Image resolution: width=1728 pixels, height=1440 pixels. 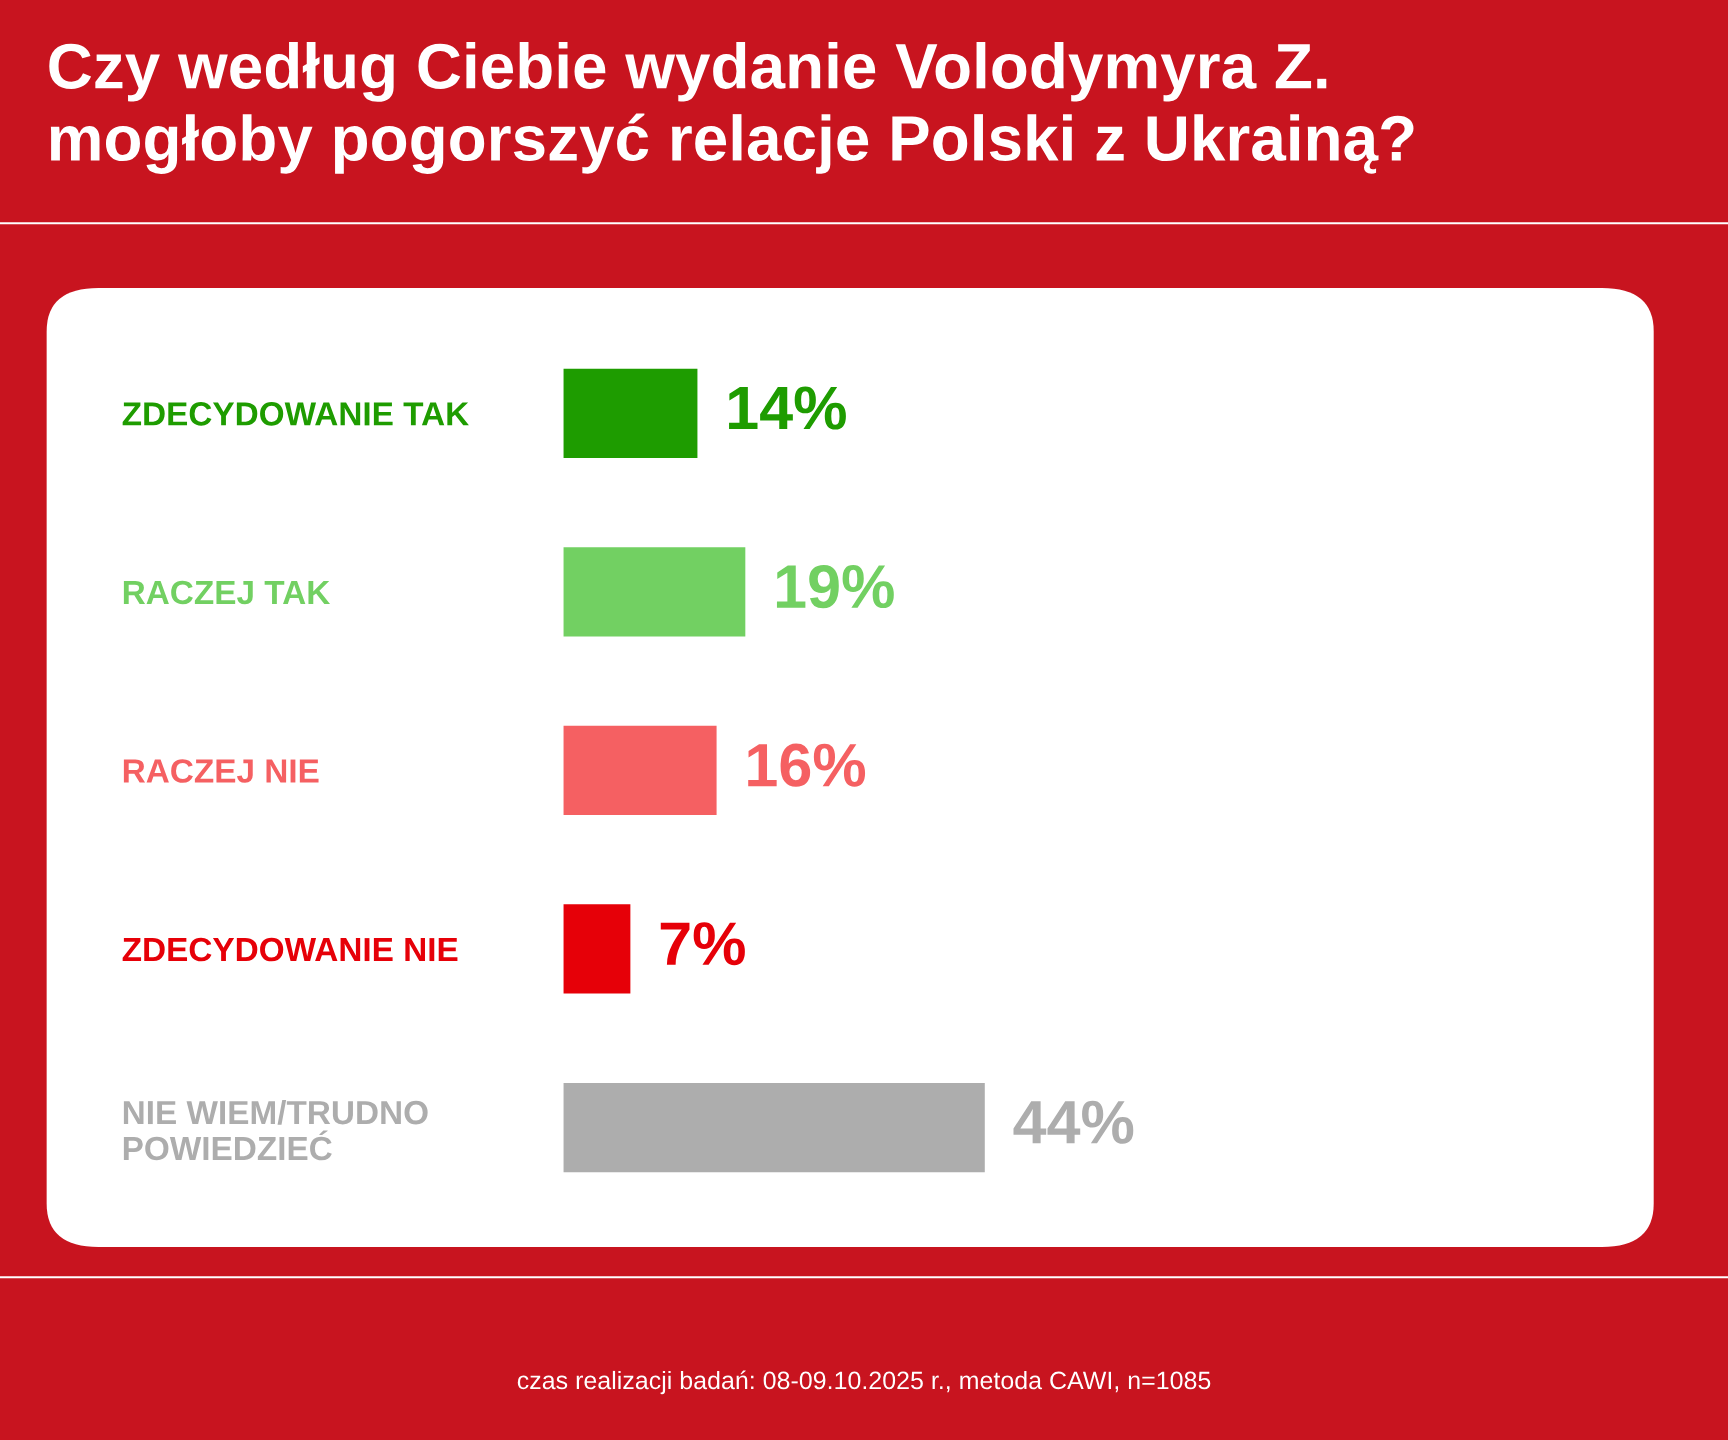 I want to click on data-label: 44%, so click(x=1073, y=1122).